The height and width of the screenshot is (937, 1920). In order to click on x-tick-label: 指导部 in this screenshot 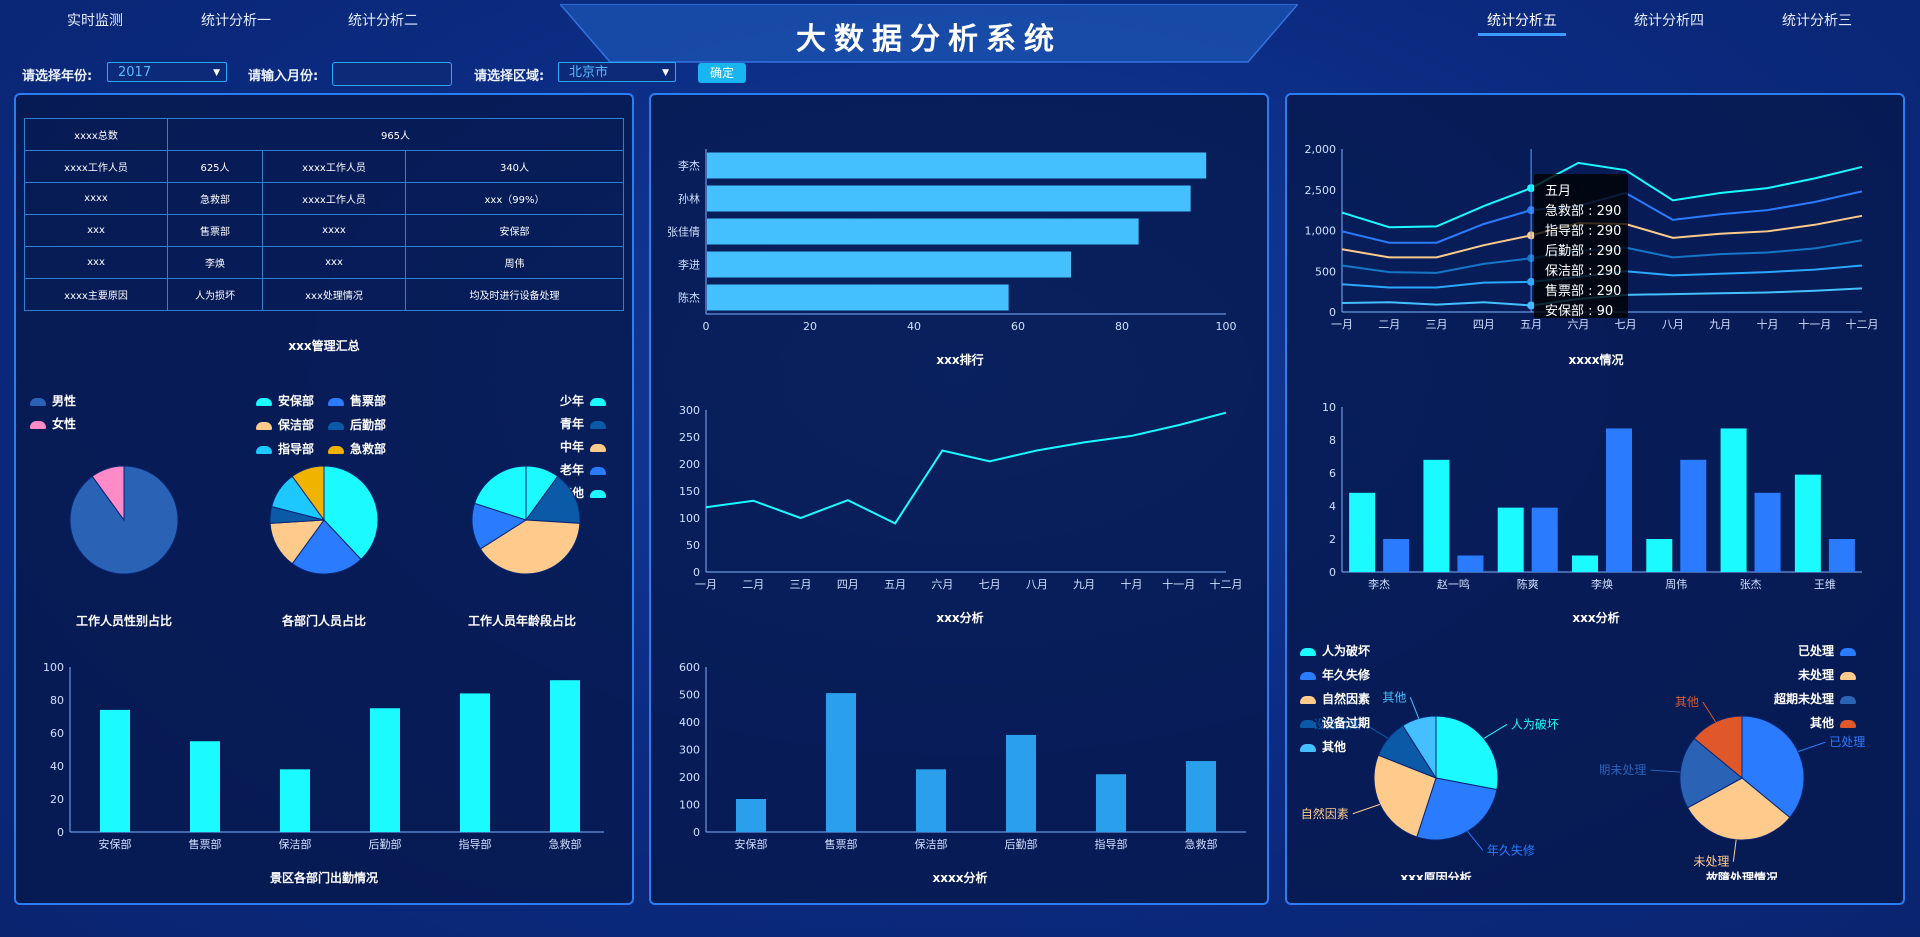, I will do `click(475, 844)`.